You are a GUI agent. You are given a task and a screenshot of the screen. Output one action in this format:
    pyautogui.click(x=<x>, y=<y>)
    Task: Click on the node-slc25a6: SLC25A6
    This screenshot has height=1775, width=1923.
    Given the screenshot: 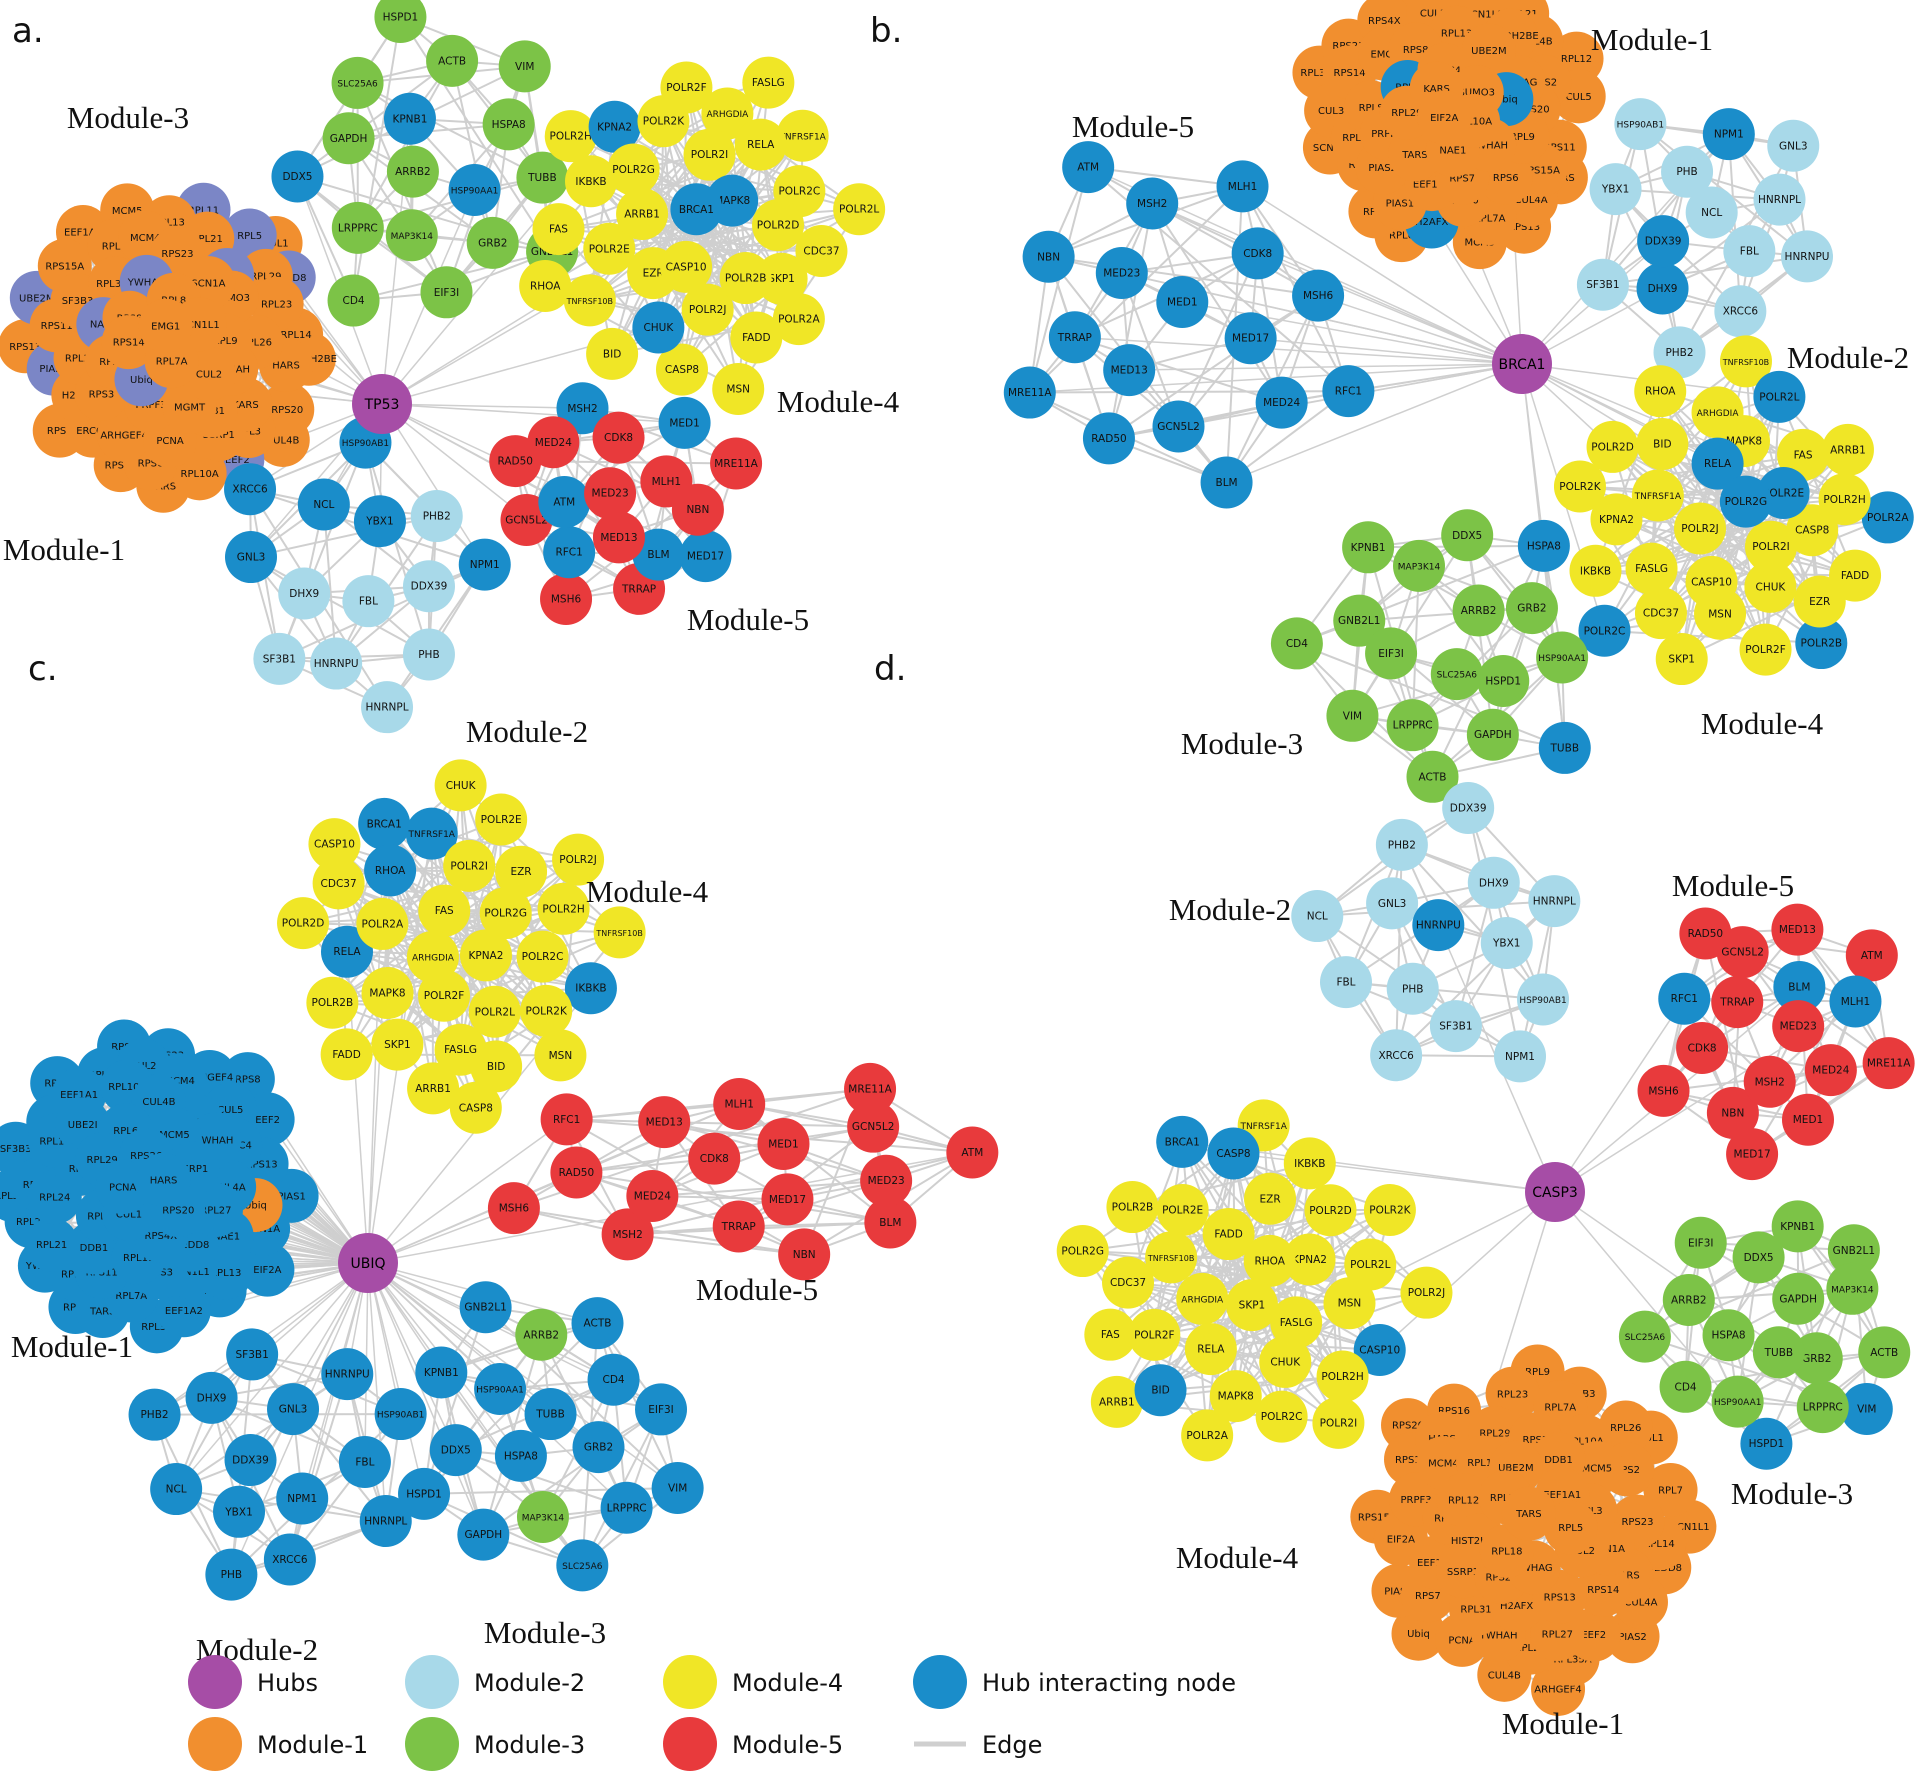 What is the action you would take?
    pyautogui.click(x=357, y=82)
    